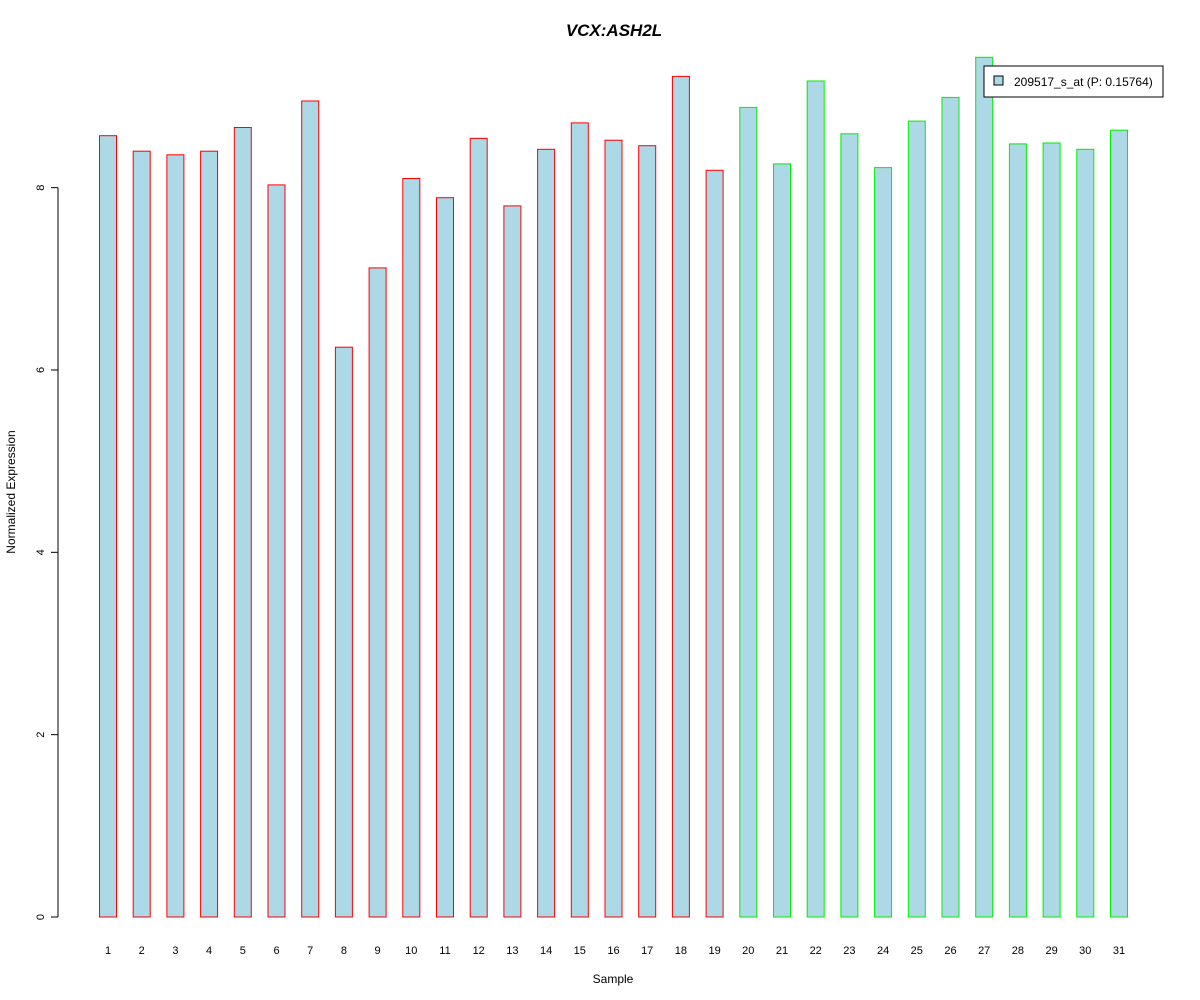 The image size is (1200, 1000). Describe the element at coordinates (276, 951) in the screenshot. I see `x-axis-tick-label: 6` at that location.